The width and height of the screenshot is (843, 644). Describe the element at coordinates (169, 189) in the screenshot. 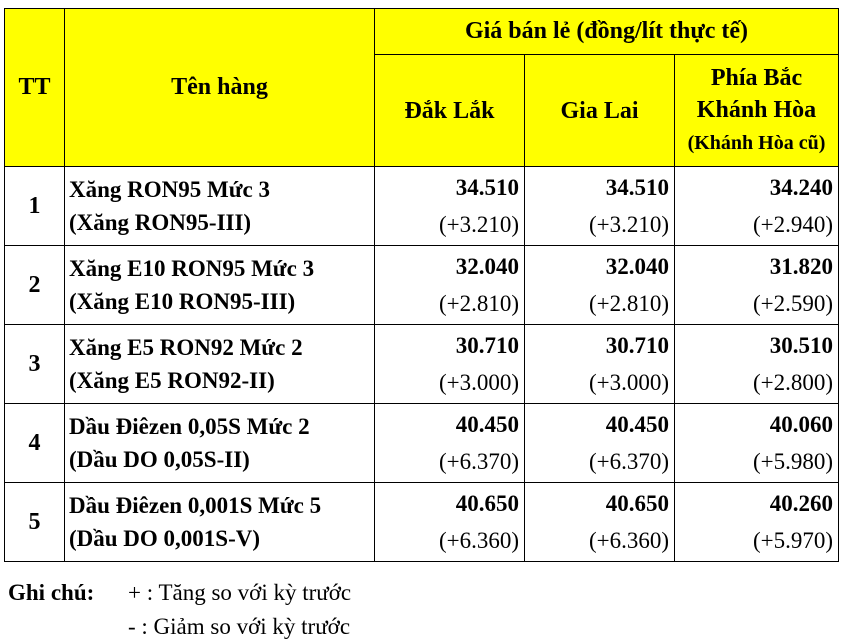

I see `product-name-main: Xăng RON95 Mức 3` at that location.